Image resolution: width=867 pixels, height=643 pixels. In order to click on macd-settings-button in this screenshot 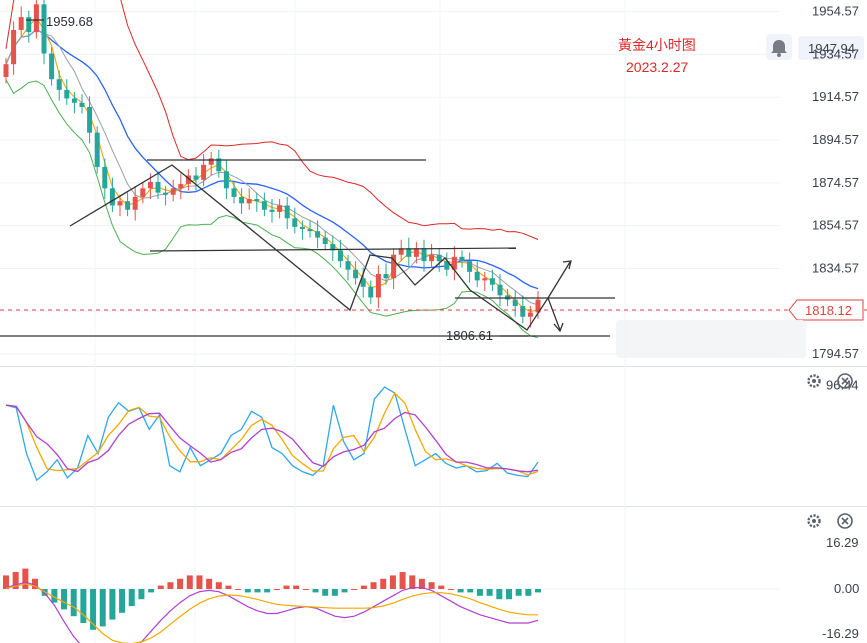, I will do `click(814, 521)`.